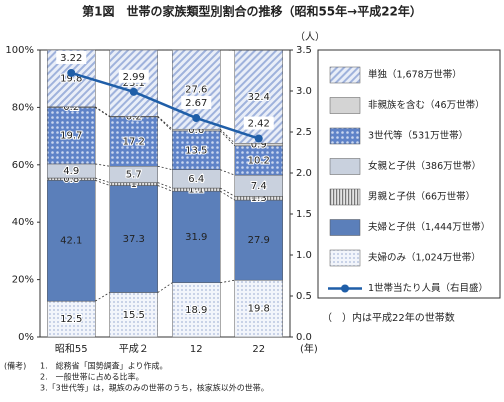 This screenshot has width=504, height=402. Describe the element at coordinates (309, 348) in the screenshot. I see `x-axis-label: (年)` at that location.